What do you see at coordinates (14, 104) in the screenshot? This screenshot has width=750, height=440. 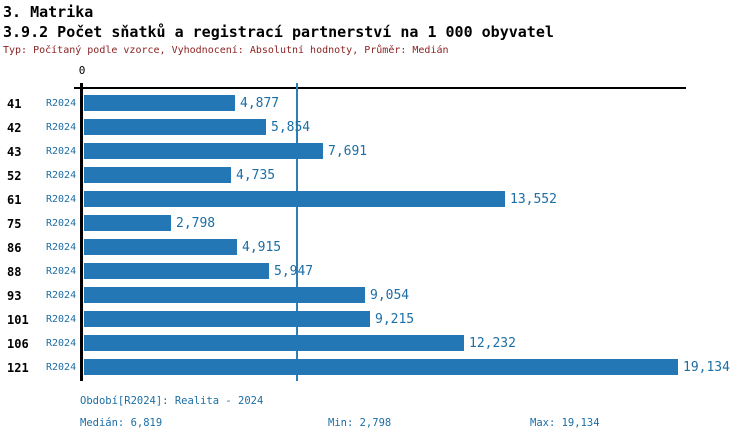 I see `category-label: 41` at bounding box center [14, 104].